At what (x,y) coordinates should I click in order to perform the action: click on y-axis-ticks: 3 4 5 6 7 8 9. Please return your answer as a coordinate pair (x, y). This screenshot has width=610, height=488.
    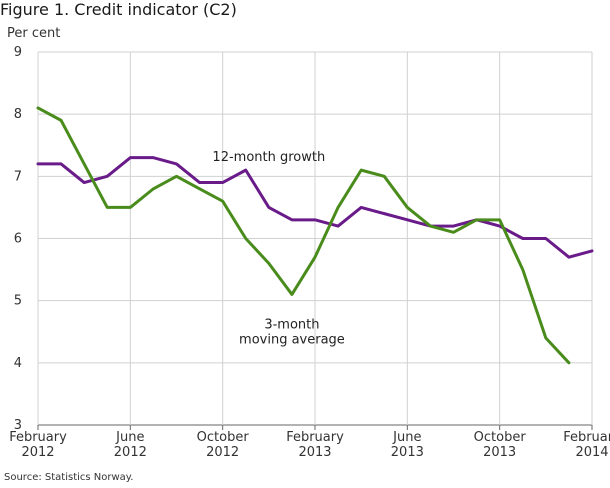
    Looking at the image, I should click on (18, 239).